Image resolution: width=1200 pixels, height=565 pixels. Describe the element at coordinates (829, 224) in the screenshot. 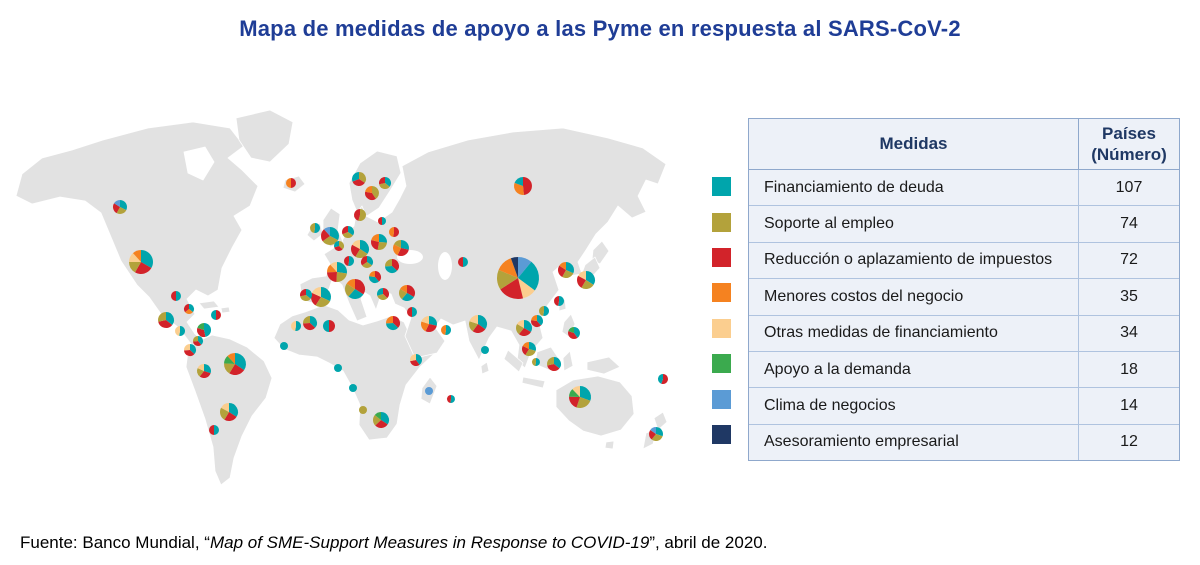

I see `legend-row-label: Soporte al empleo` at that location.